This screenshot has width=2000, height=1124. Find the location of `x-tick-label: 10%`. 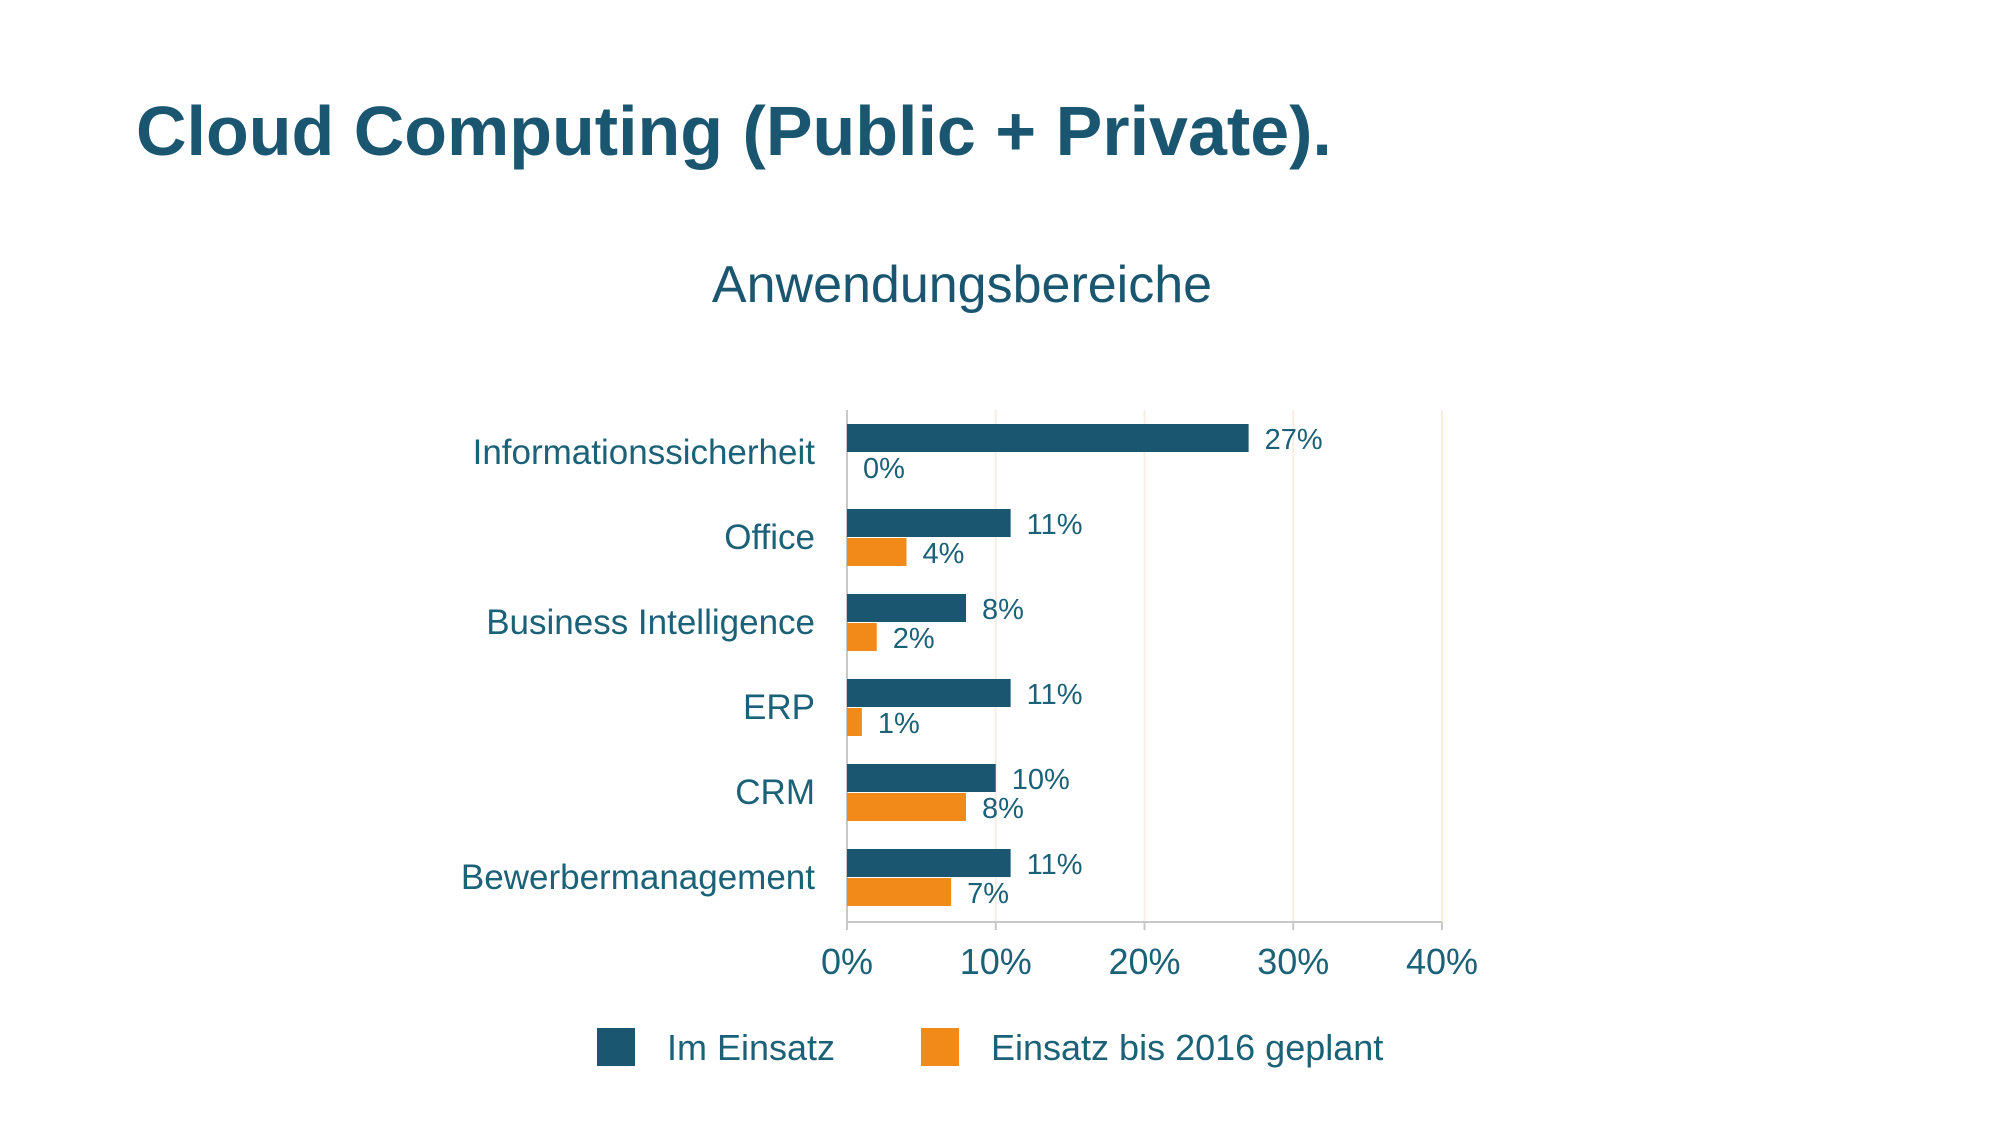

x-tick-label: 10% is located at coordinates (996, 961).